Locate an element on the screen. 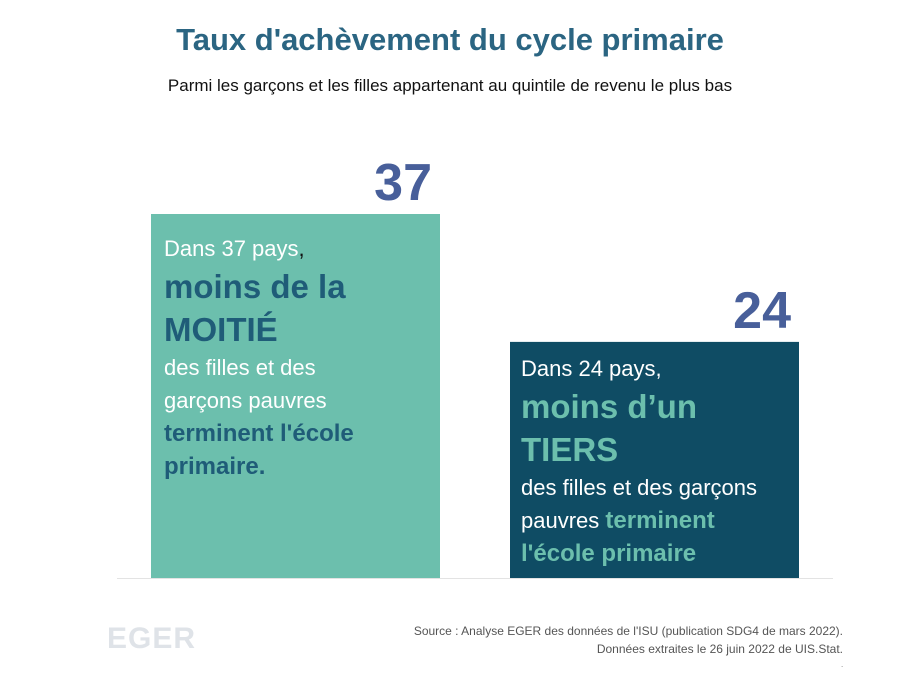  bar-1-value-label: 37 is located at coordinates (403, 183).